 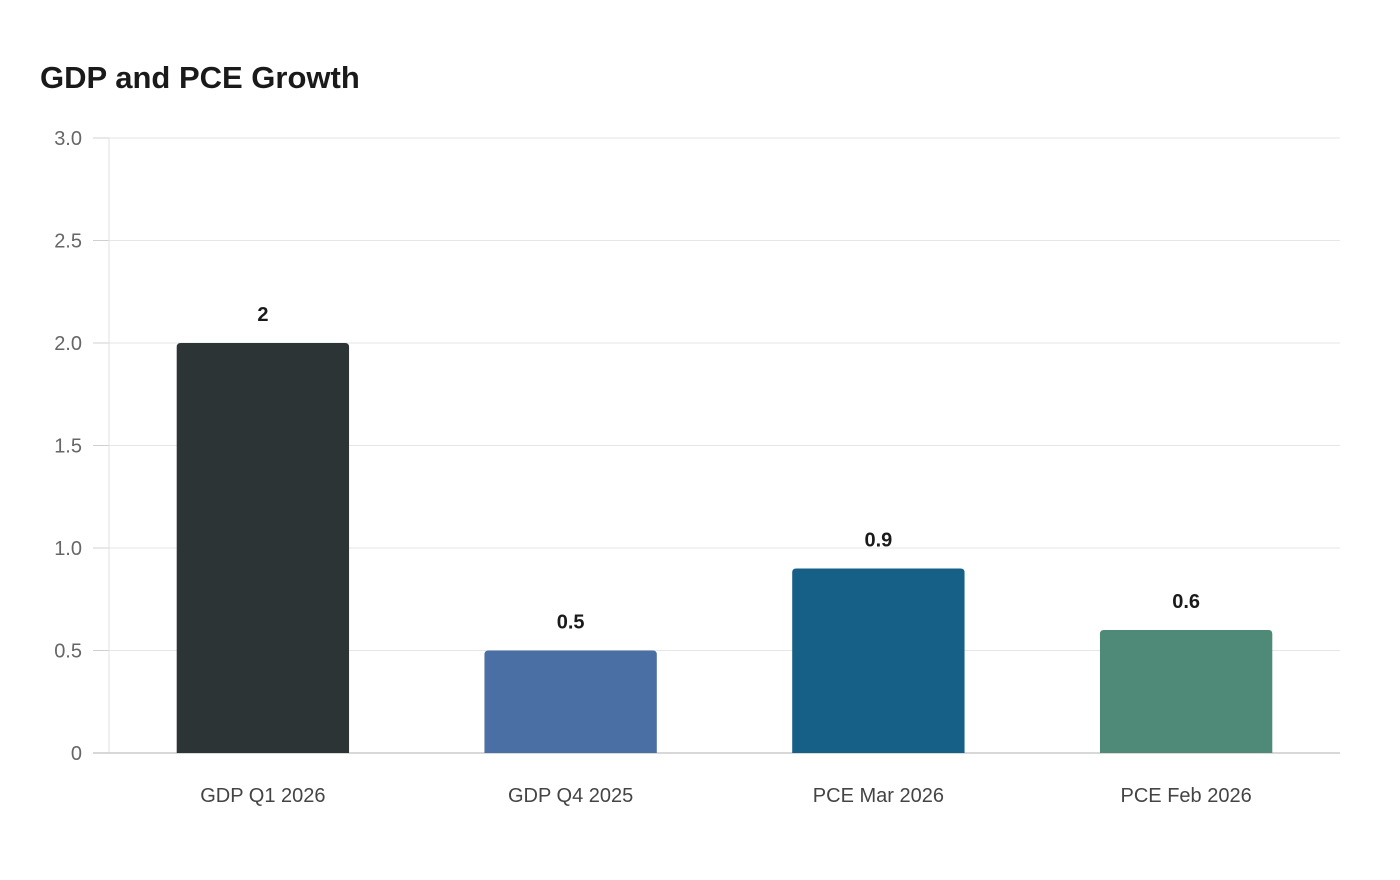 What do you see at coordinates (571, 623) in the screenshot?
I see `data-label: 0.5` at bounding box center [571, 623].